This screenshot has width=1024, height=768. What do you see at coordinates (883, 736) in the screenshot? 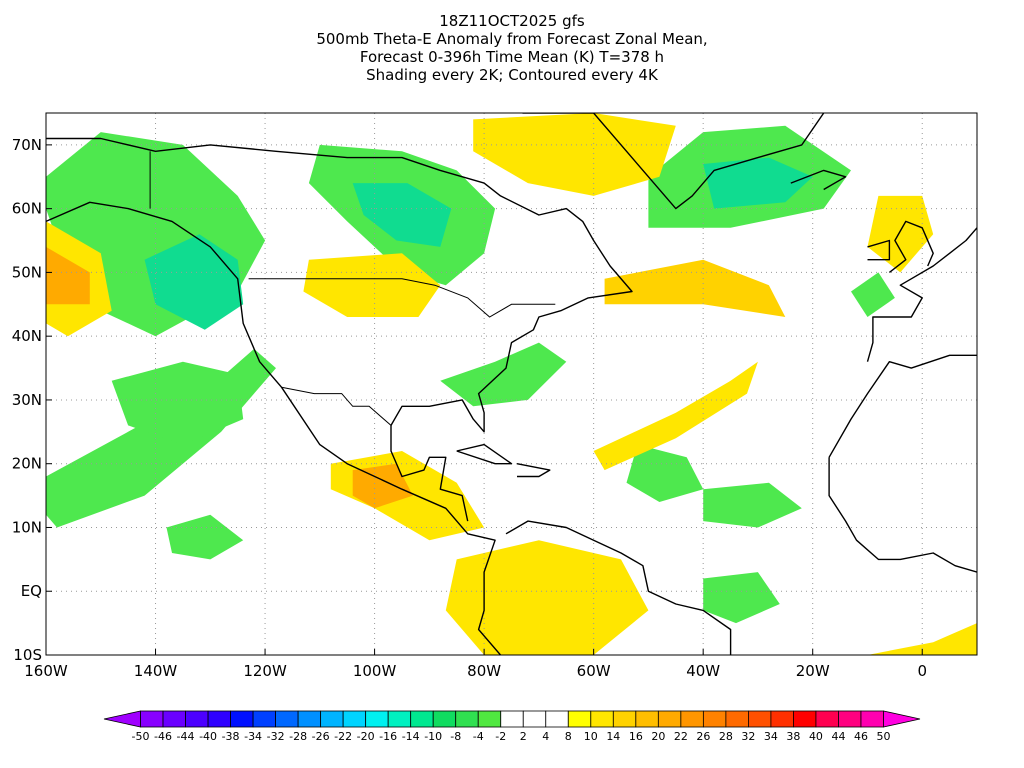
I see `colorbar-label: 50` at bounding box center [883, 736].